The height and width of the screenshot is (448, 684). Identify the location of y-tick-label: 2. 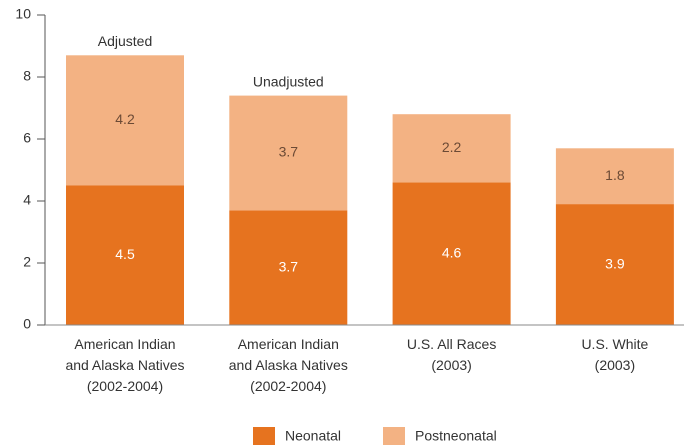
(27, 262).